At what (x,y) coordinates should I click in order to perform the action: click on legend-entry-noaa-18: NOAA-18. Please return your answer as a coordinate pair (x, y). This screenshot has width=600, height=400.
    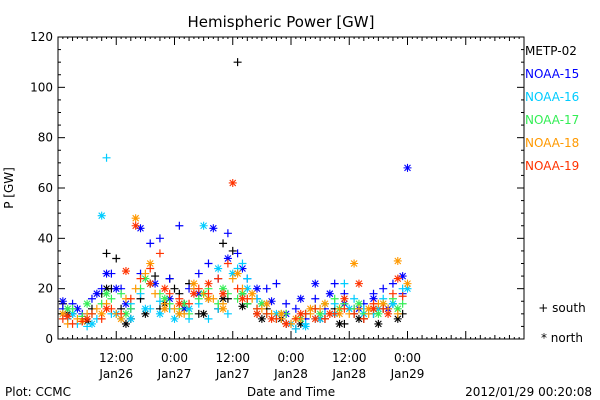
    Looking at the image, I should click on (552, 143).